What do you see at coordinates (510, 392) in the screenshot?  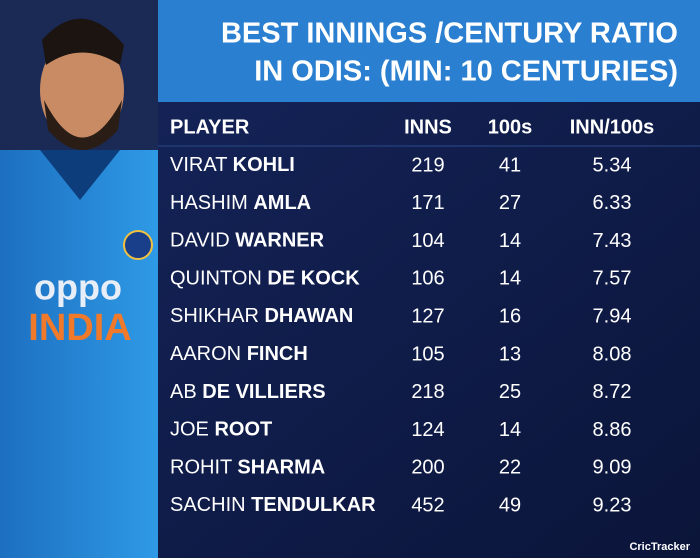 I see `cell-centuries: 25` at bounding box center [510, 392].